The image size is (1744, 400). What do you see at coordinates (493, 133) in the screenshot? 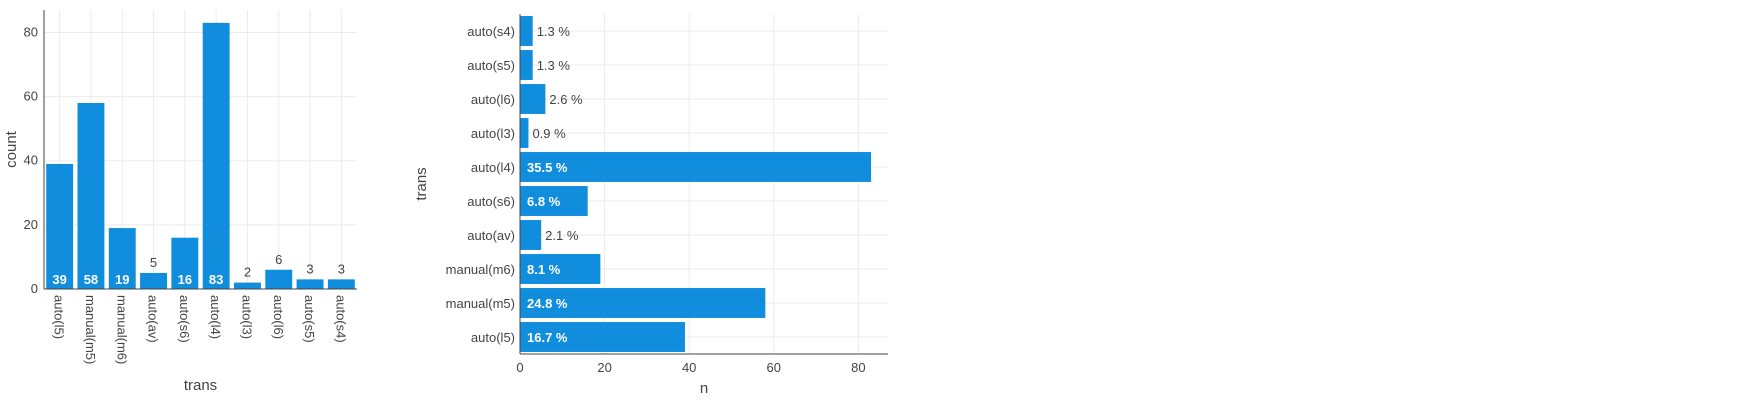
I see `y-tick-label: auto(l3)` at bounding box center [493, 133].